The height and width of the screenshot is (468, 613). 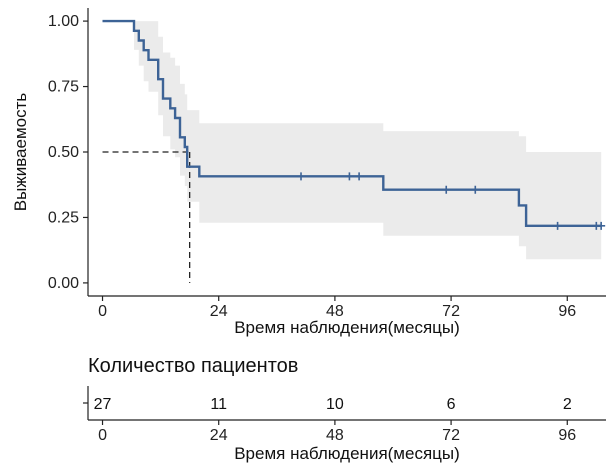 I want to click on y-tick-label: 0.50, so click(x=63, y=152).